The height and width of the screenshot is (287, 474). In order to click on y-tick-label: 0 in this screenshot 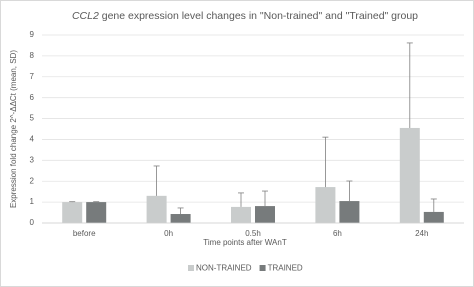, I will do `click(32, 222)`.